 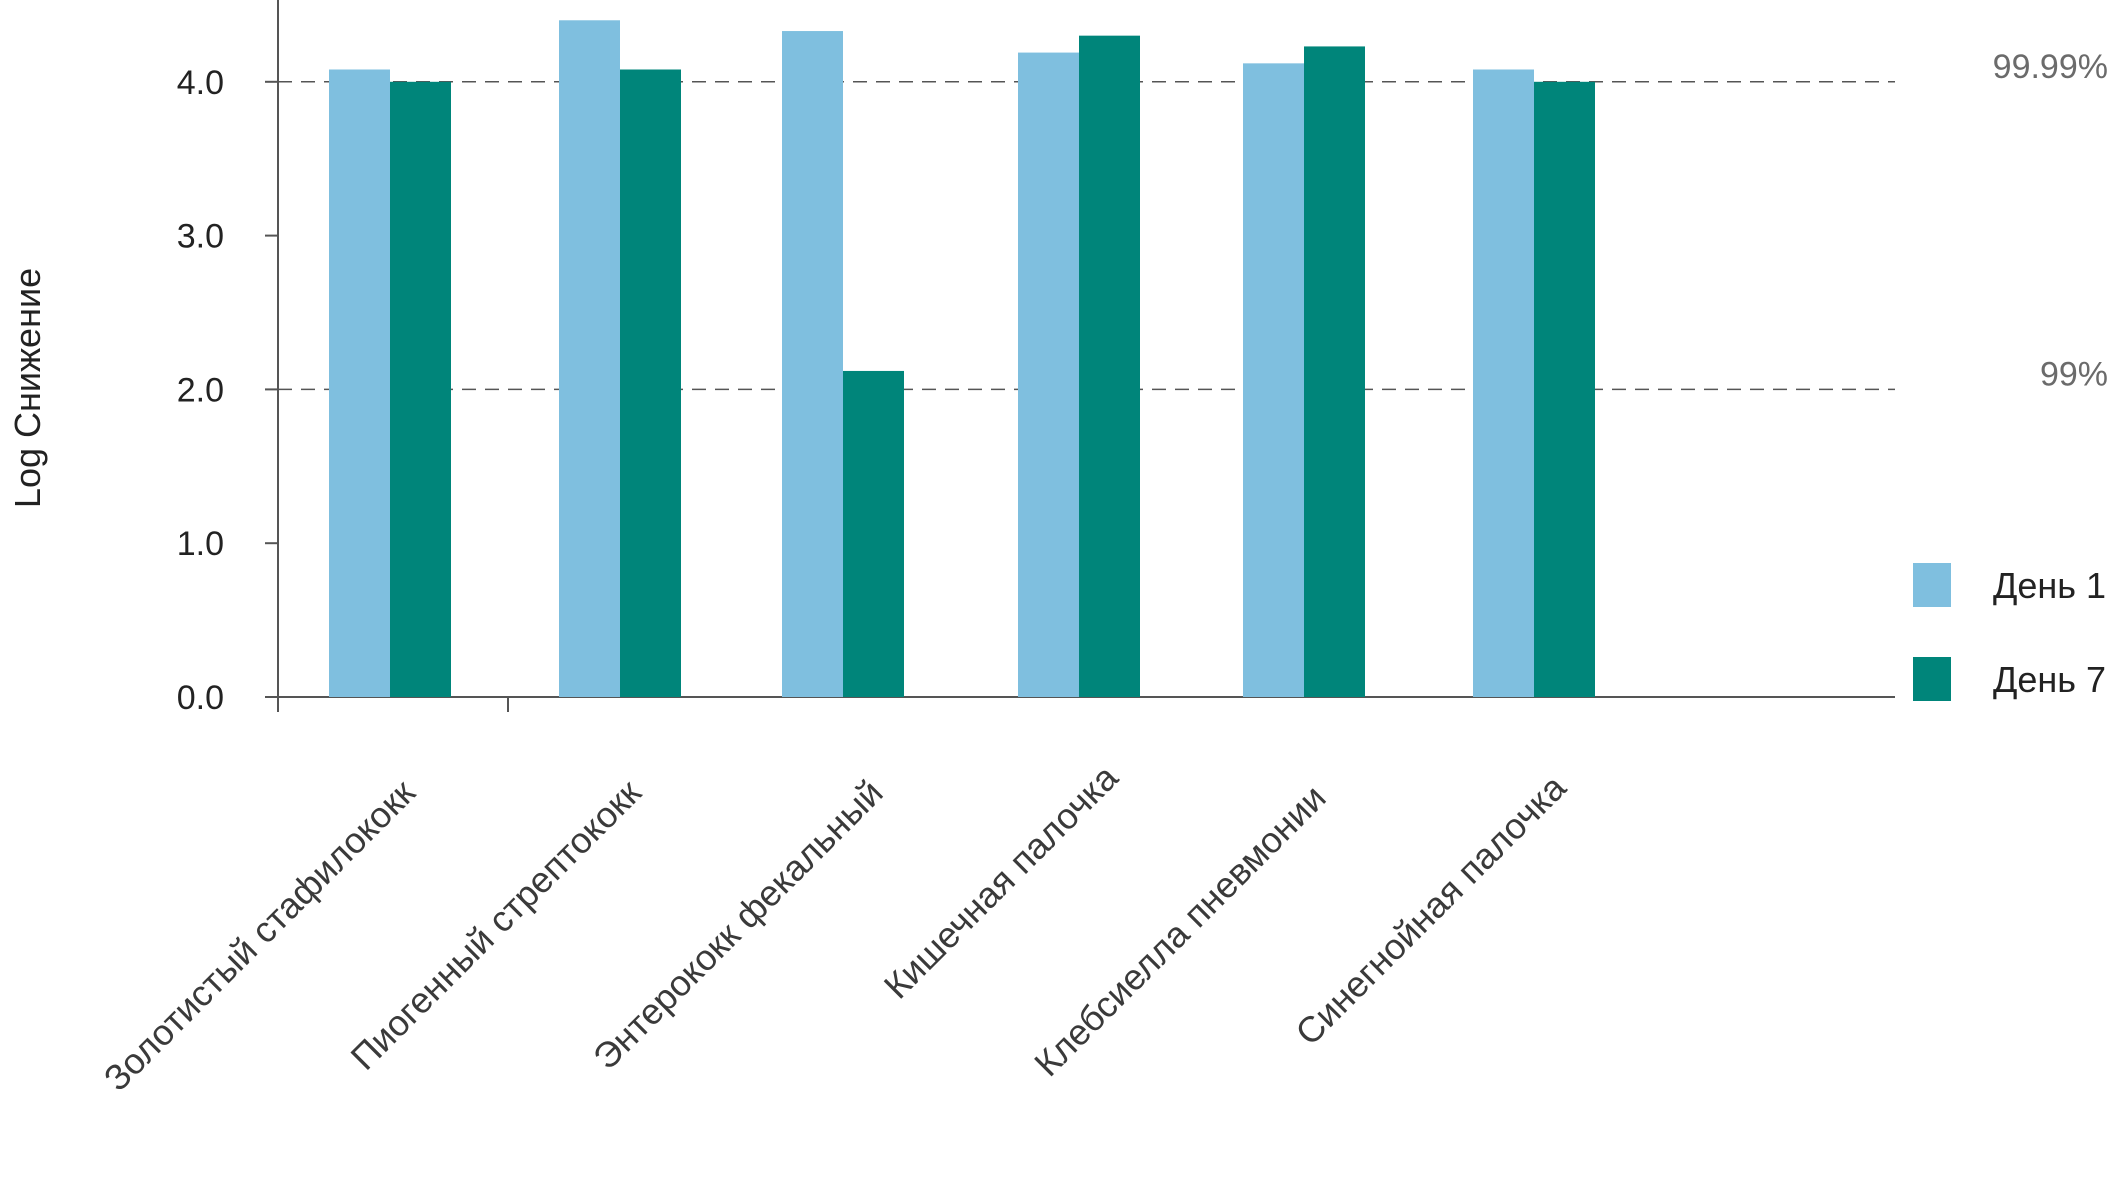 I want to click on category-label: Кишечная палочка, so click(x=1001, y=881).